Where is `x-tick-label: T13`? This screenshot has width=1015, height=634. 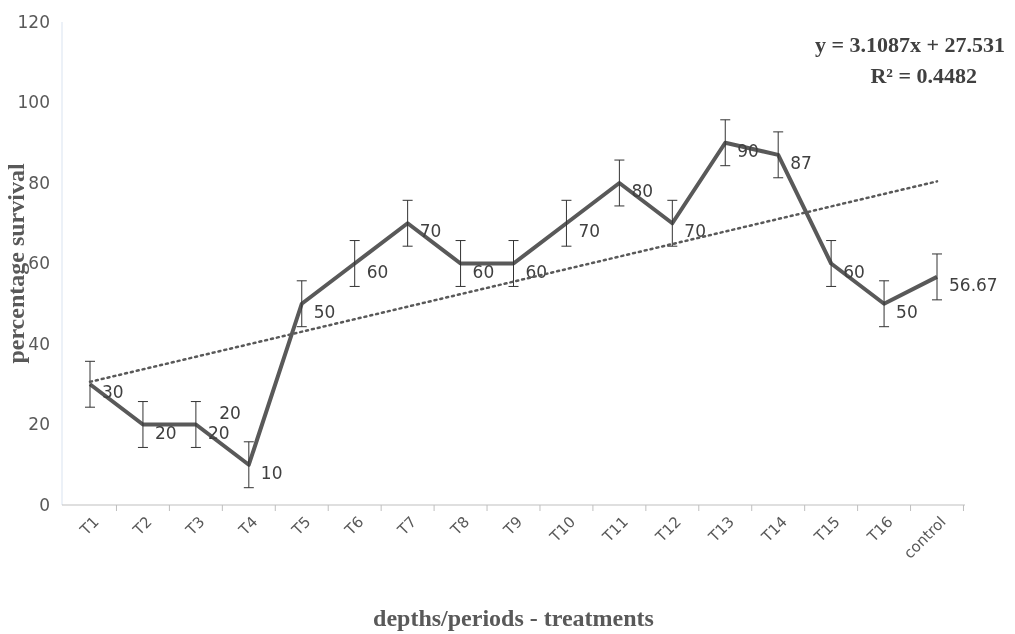 x-tick-label: T13 is located at coordinates (721, 529).